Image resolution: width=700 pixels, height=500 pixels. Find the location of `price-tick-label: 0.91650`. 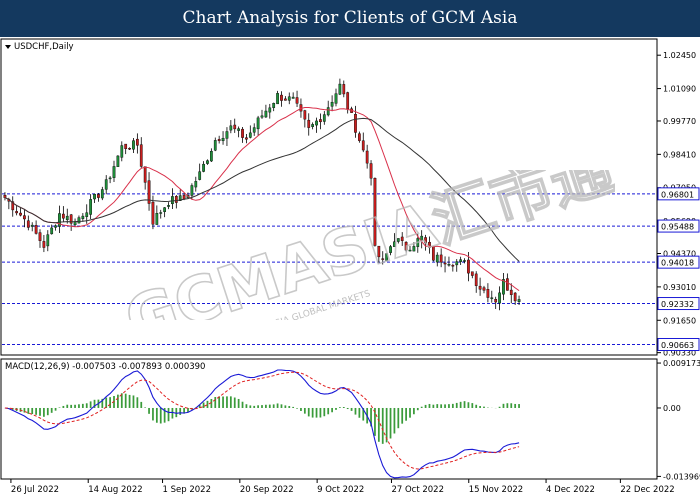

price-tick-label: 0.91650 is located at coordinates (679, 320).